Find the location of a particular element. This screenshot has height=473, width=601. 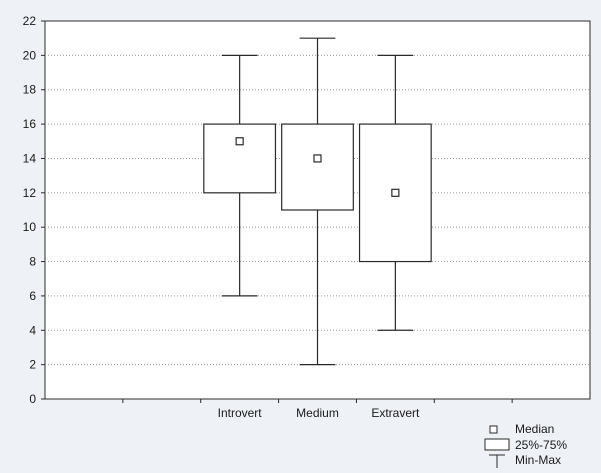

legend-median-symbol is located at coordinates (493, 429).